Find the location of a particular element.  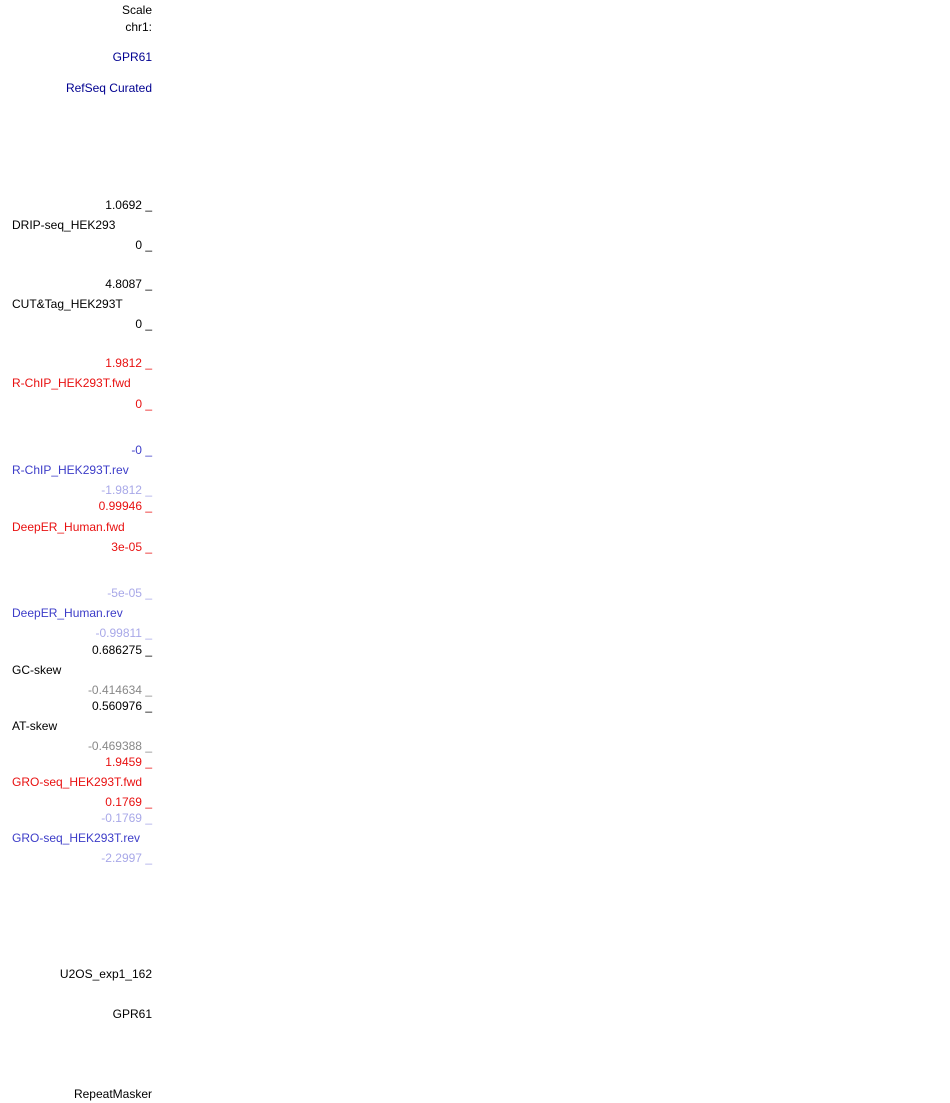

track-label-refseq-curated: RefSeq Curated is located at coordinates (108, 88).